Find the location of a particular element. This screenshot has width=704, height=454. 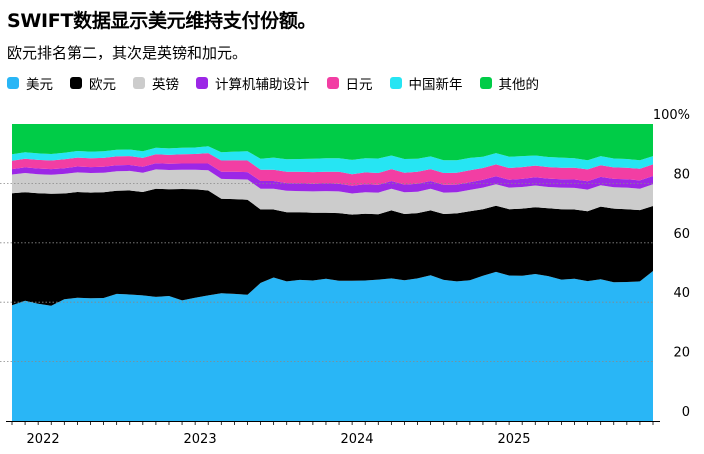

y-tick-label: 20 is located at coordinates (681, 353).